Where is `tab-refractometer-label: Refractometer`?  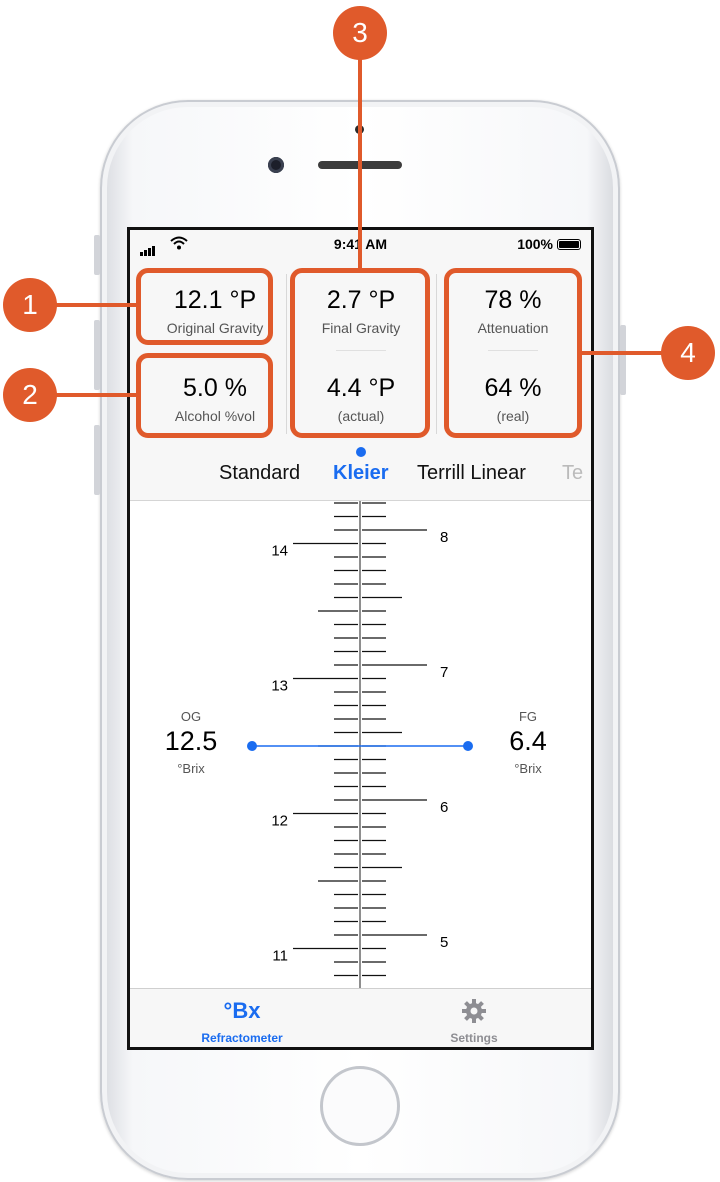 tab-refractometer-label: Refractometer is located at coordinates (242, 1038).